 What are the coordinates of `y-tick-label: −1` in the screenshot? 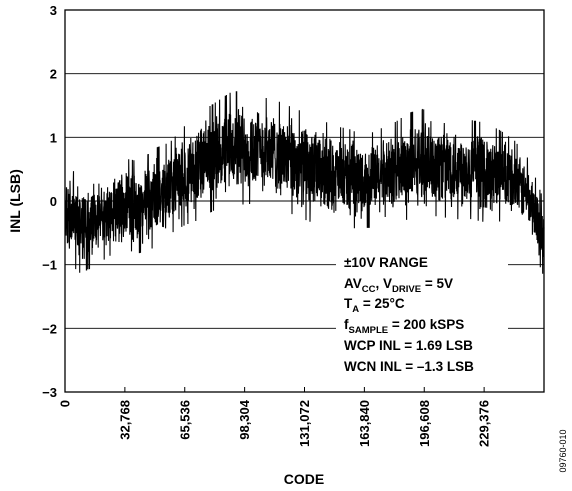 It's located at (49, 265).